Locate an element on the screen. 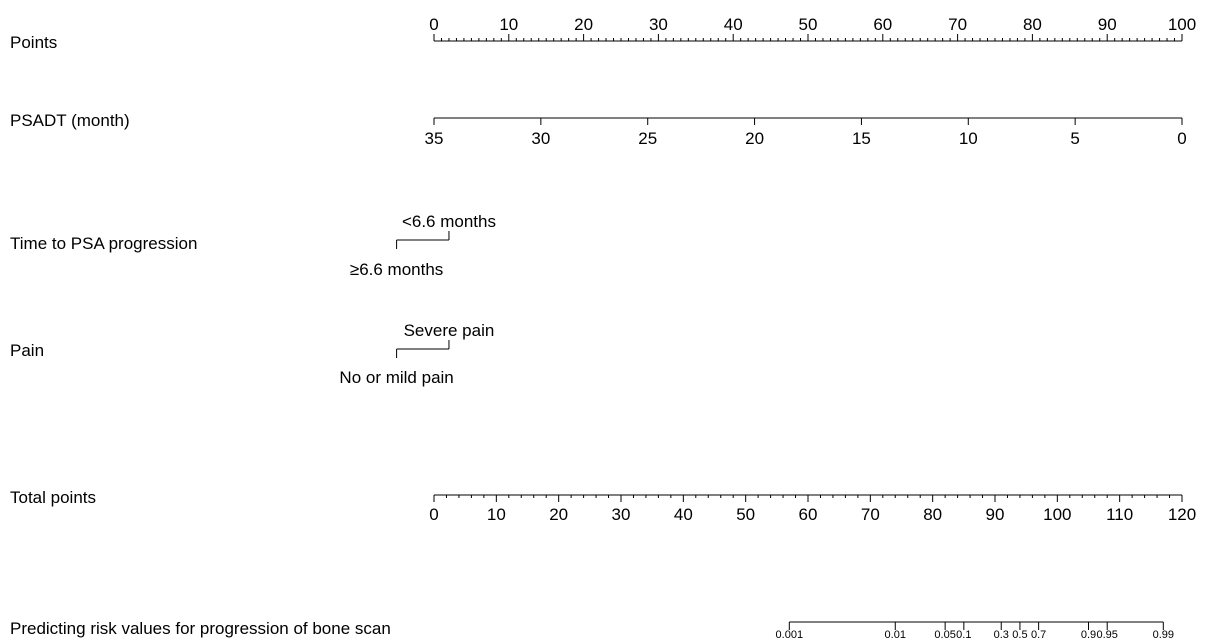 This screenshot has width=1208, height=643. points-tick-label: 100 is located at coordinates (1182, 24).